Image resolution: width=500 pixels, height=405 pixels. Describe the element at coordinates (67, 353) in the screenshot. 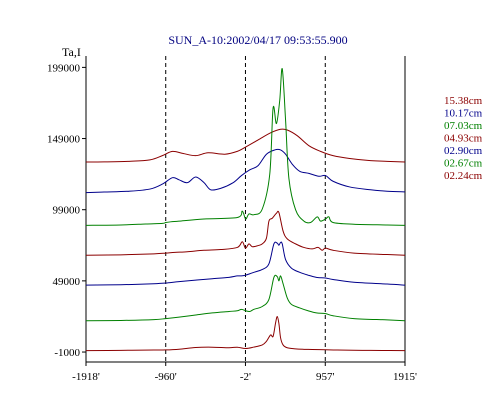

I see `y-tick-label: -1000` at that location.